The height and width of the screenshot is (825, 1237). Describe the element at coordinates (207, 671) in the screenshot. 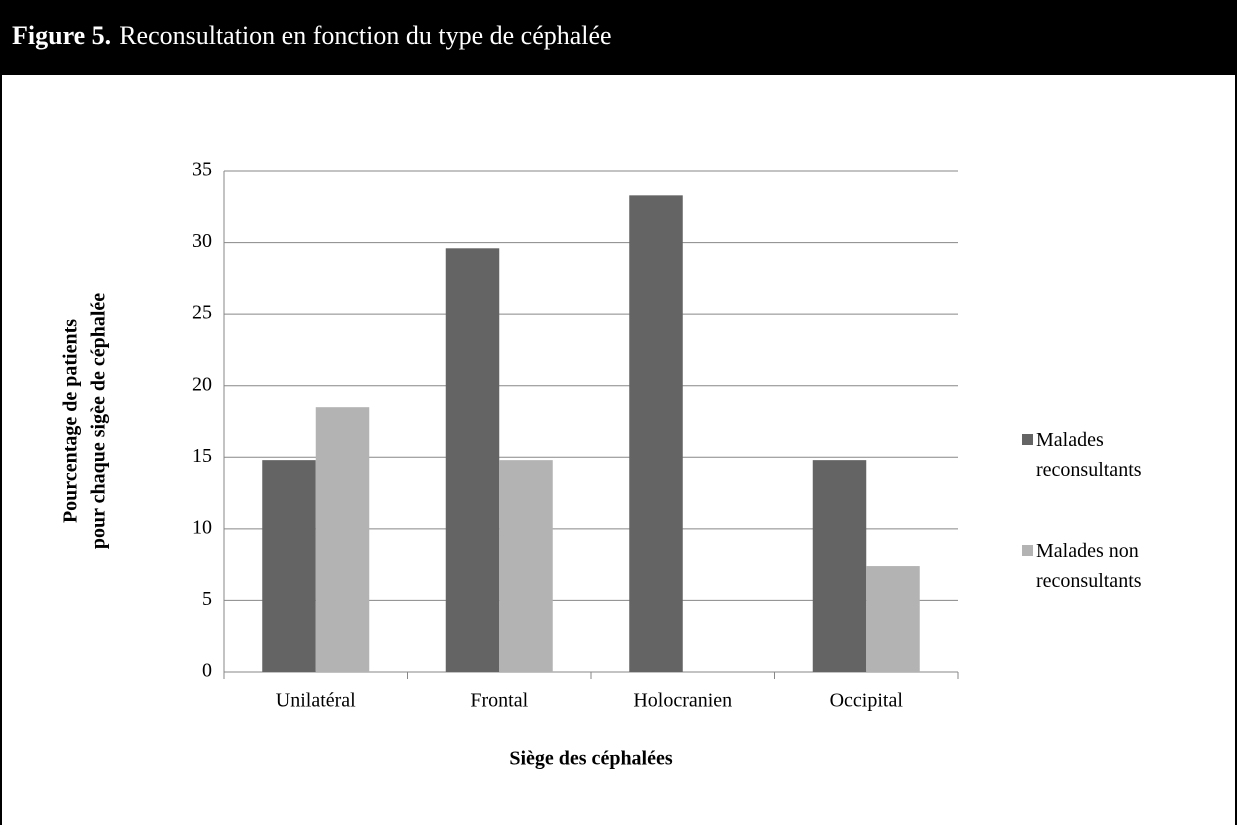

I see `y-tick-label: 0` at that location.